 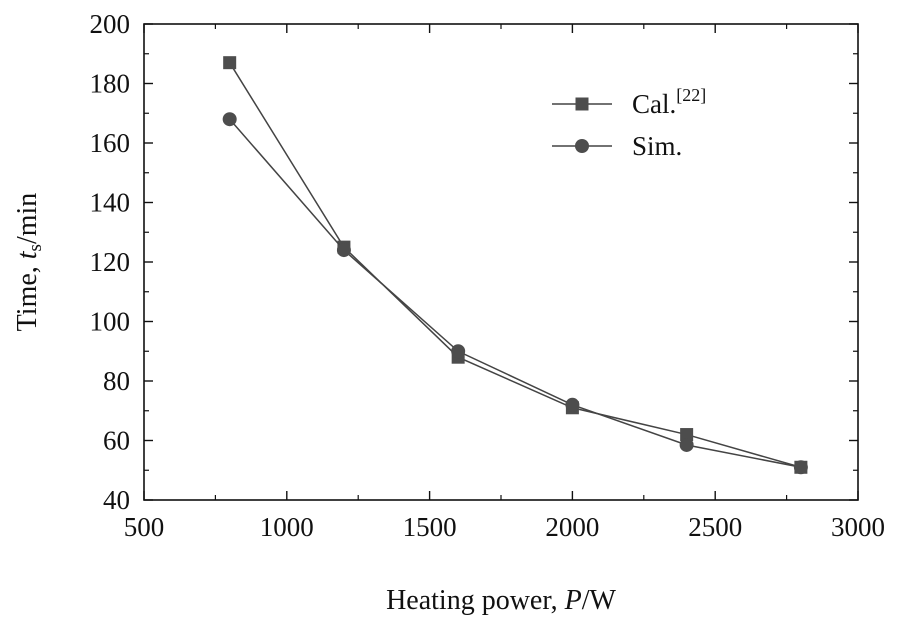 What do you see at coordinates (287, 527) in the screenshot?
I see `x-tick-label: 1000` at bounding box center [287, 527].